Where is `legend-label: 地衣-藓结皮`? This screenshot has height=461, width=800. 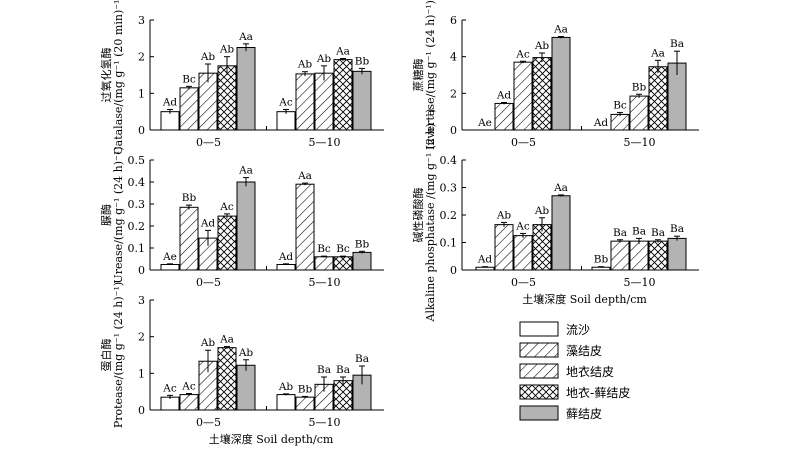 legend-label: 地衣-藓结皮 is located at coordinates (598, 392).